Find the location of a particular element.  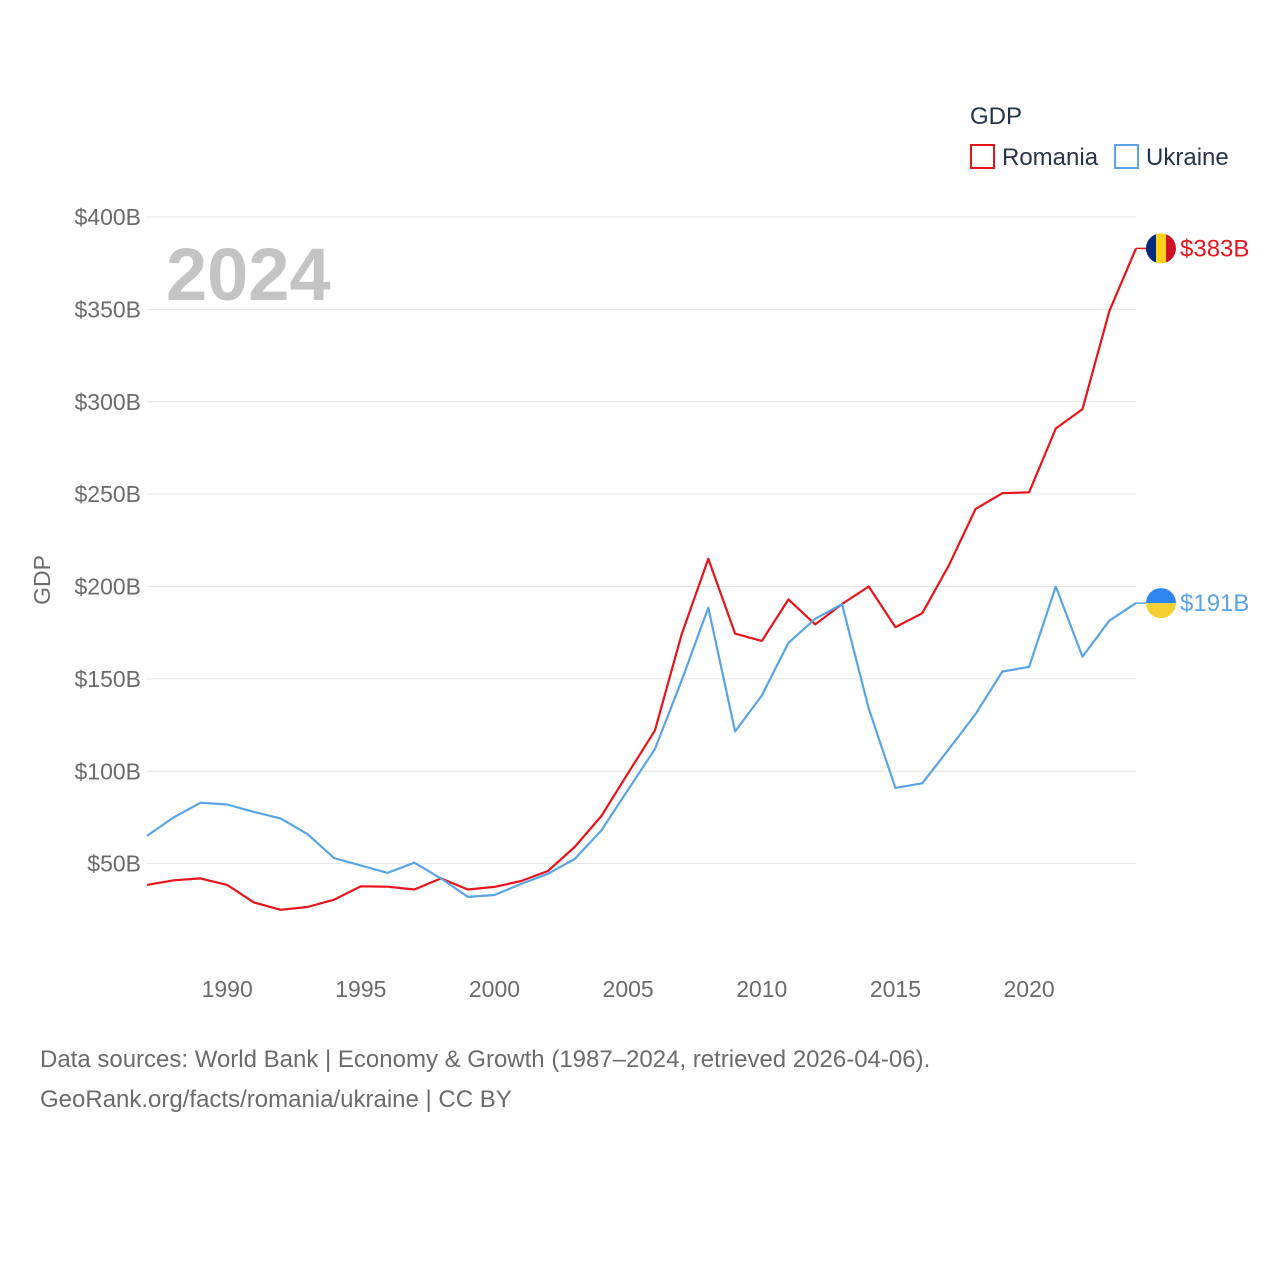

ukraine-flag-icon is located at coordinates (1161, 603).